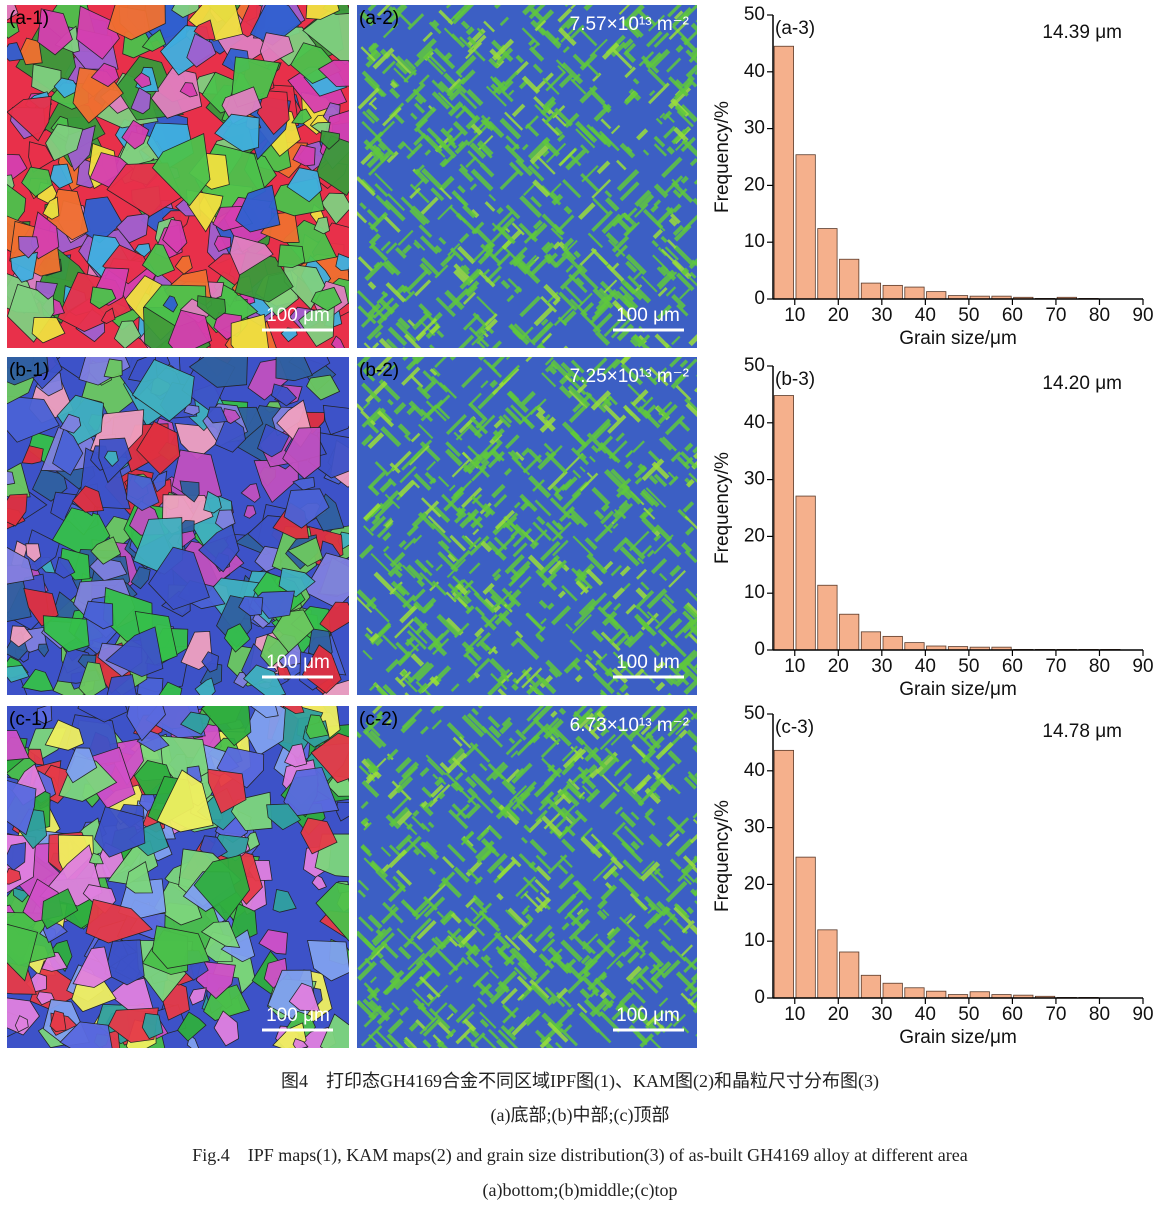 The image size is (1159, 1211). Describe the element at coordinates (378, 719) in the screenshot. I see `panel-label: (c-2)` at that location.